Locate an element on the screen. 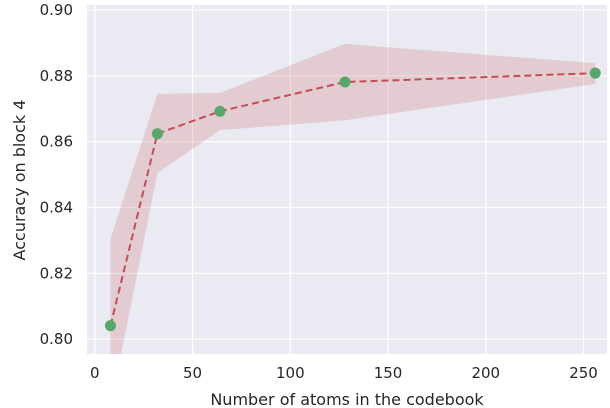 This screenshot has width=610, height=408. x-tick-label: 50 is located at coordinates (192, 373).